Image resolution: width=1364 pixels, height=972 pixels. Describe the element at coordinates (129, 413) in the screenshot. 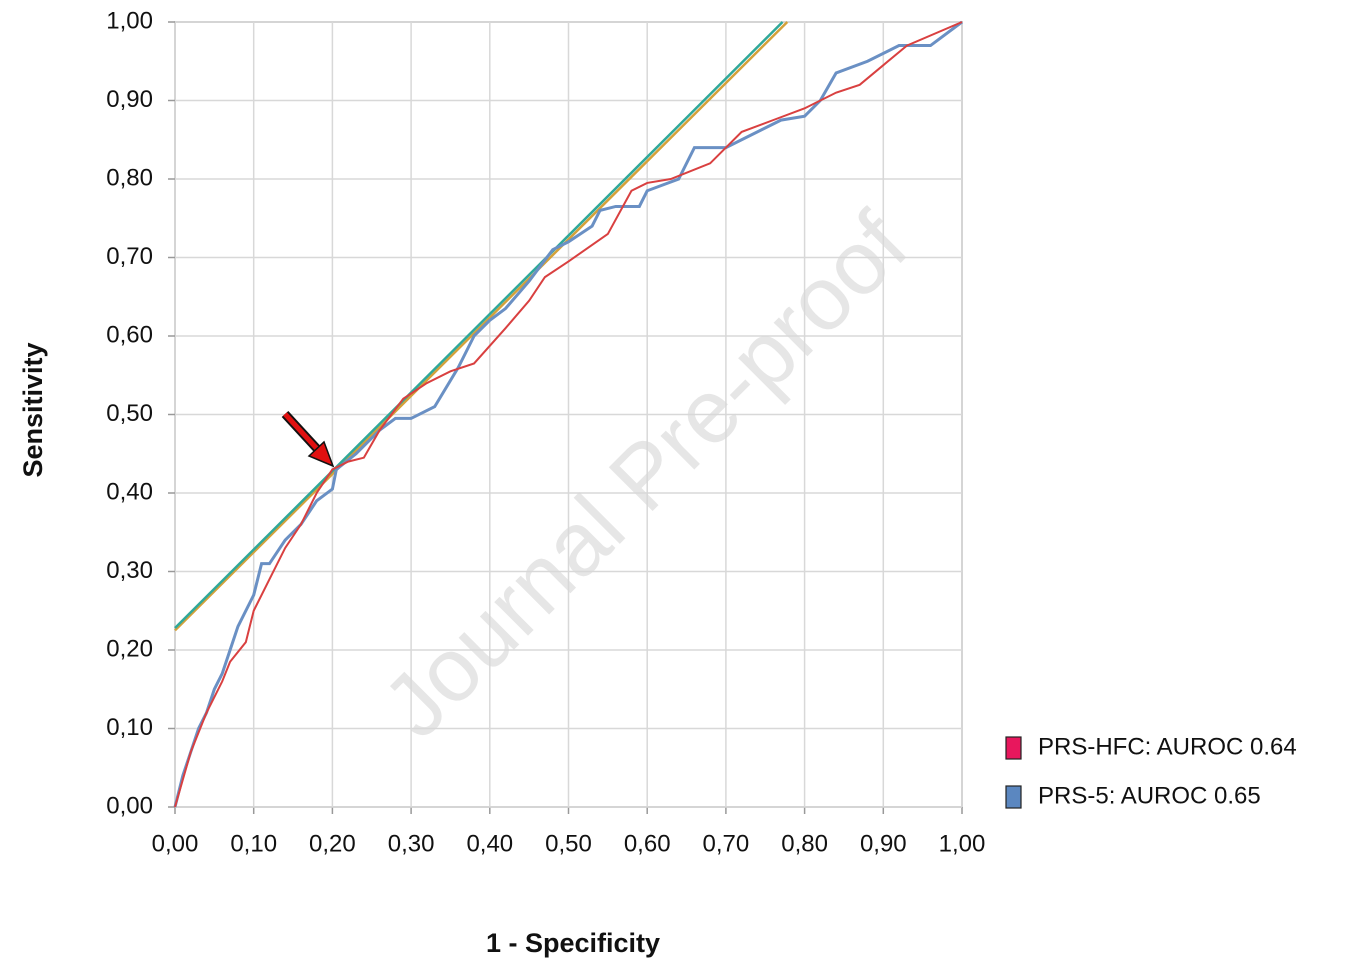

I see `y-tick-label: 0,50` at that location.